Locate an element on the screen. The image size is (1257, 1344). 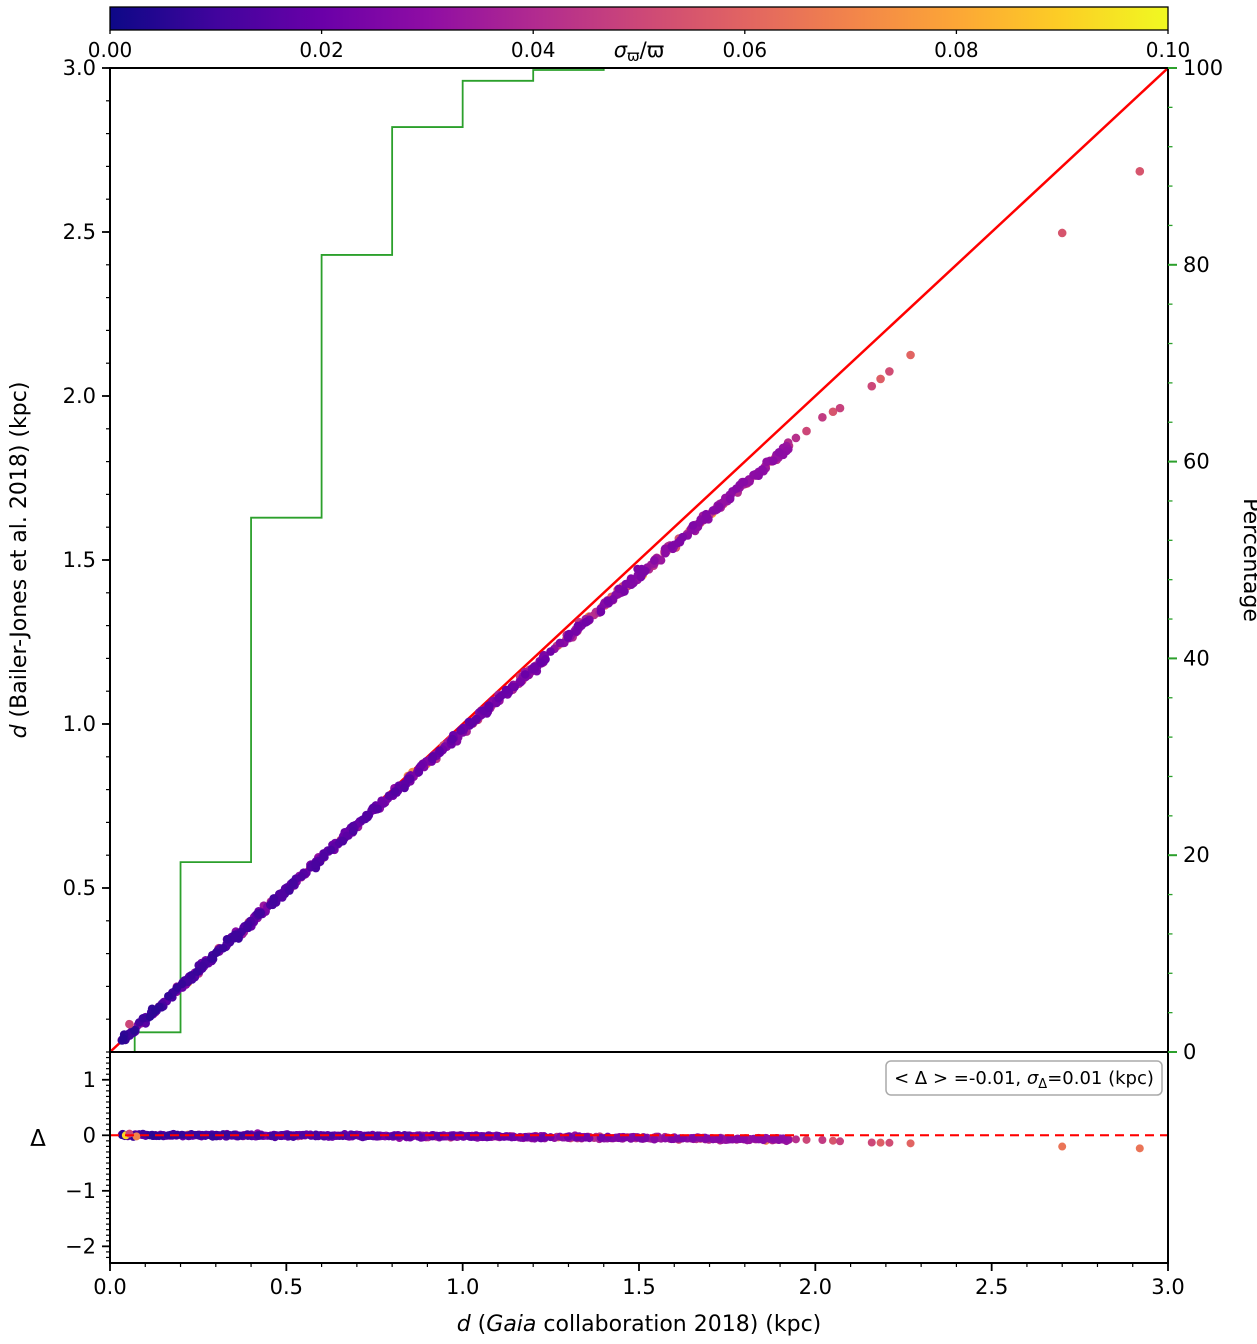
x-axis-label: d (Gaia collaboration 2018) (kpc) is located at coordinates (639, 1324).